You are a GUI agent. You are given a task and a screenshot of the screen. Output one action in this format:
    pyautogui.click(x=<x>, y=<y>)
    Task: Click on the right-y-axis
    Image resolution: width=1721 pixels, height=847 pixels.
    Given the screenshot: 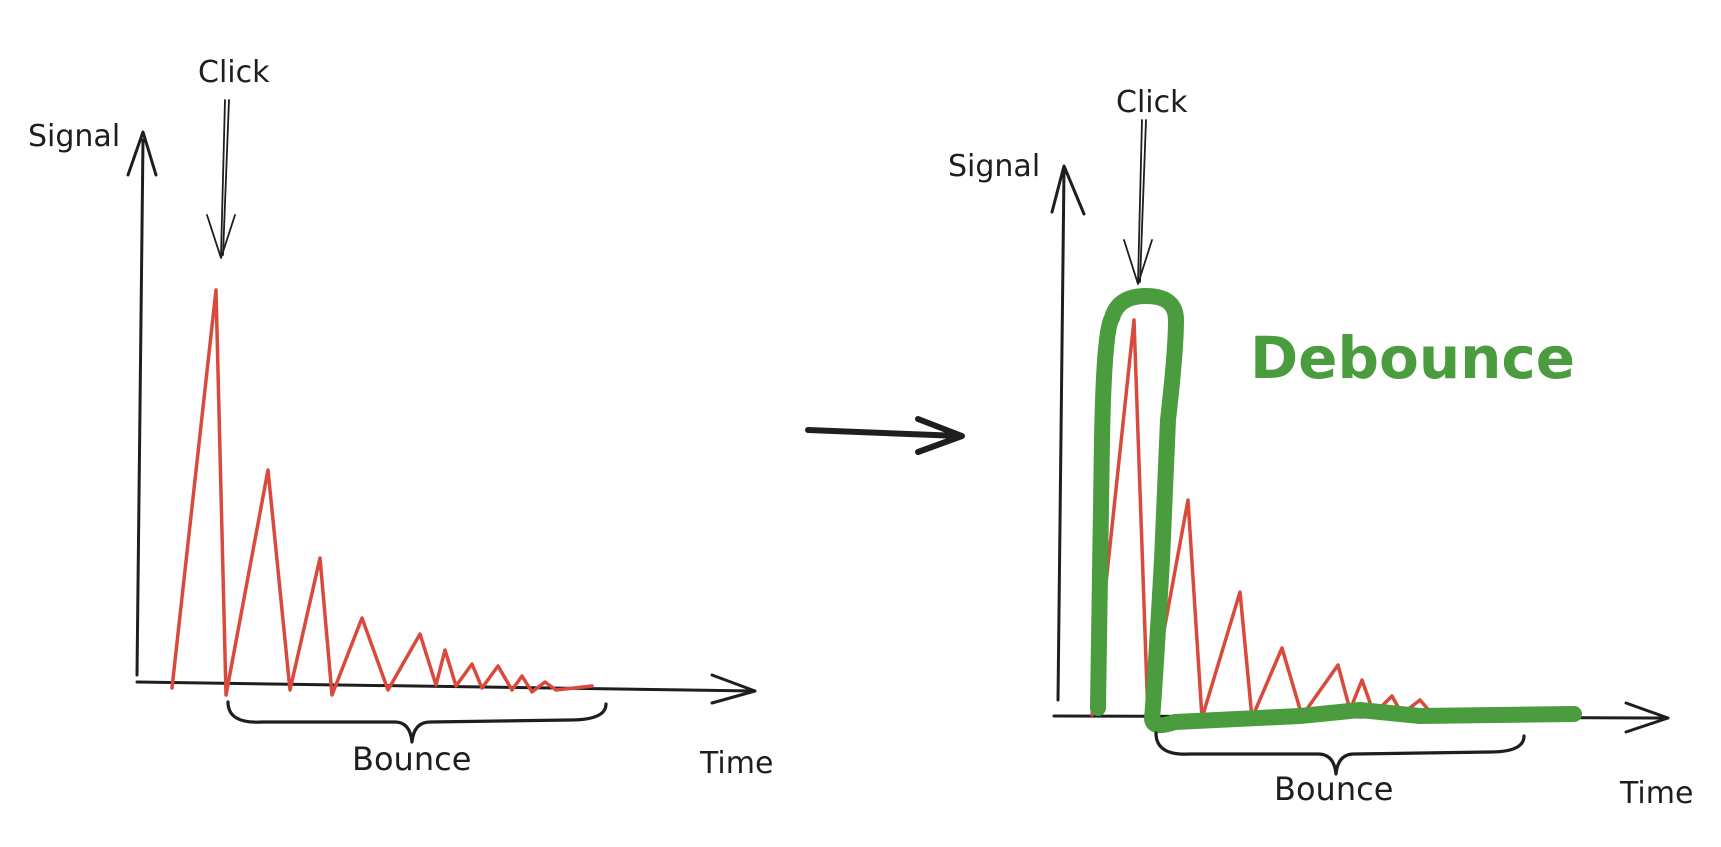 What is the action you would take?
    pyautogui.click(x=1061, y=435)
    